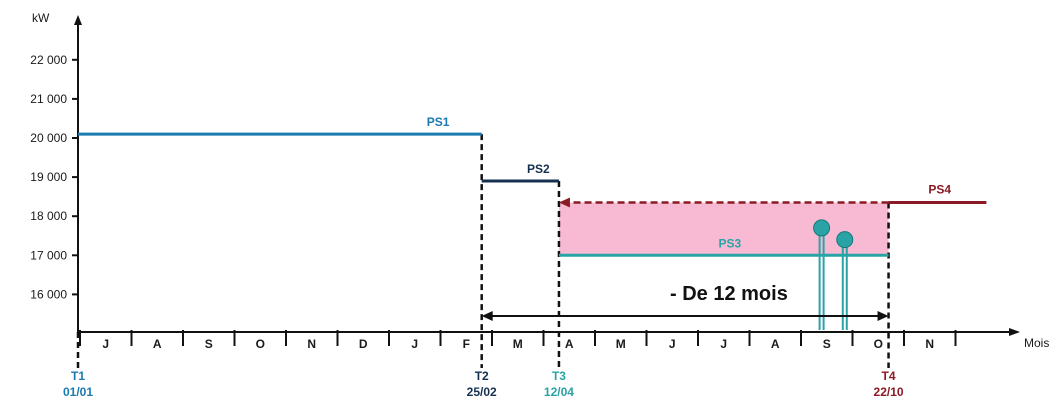 This screenshot has height=405, width=1061. I want to click on x-axis-arrow-icon, so click(1014, 332).